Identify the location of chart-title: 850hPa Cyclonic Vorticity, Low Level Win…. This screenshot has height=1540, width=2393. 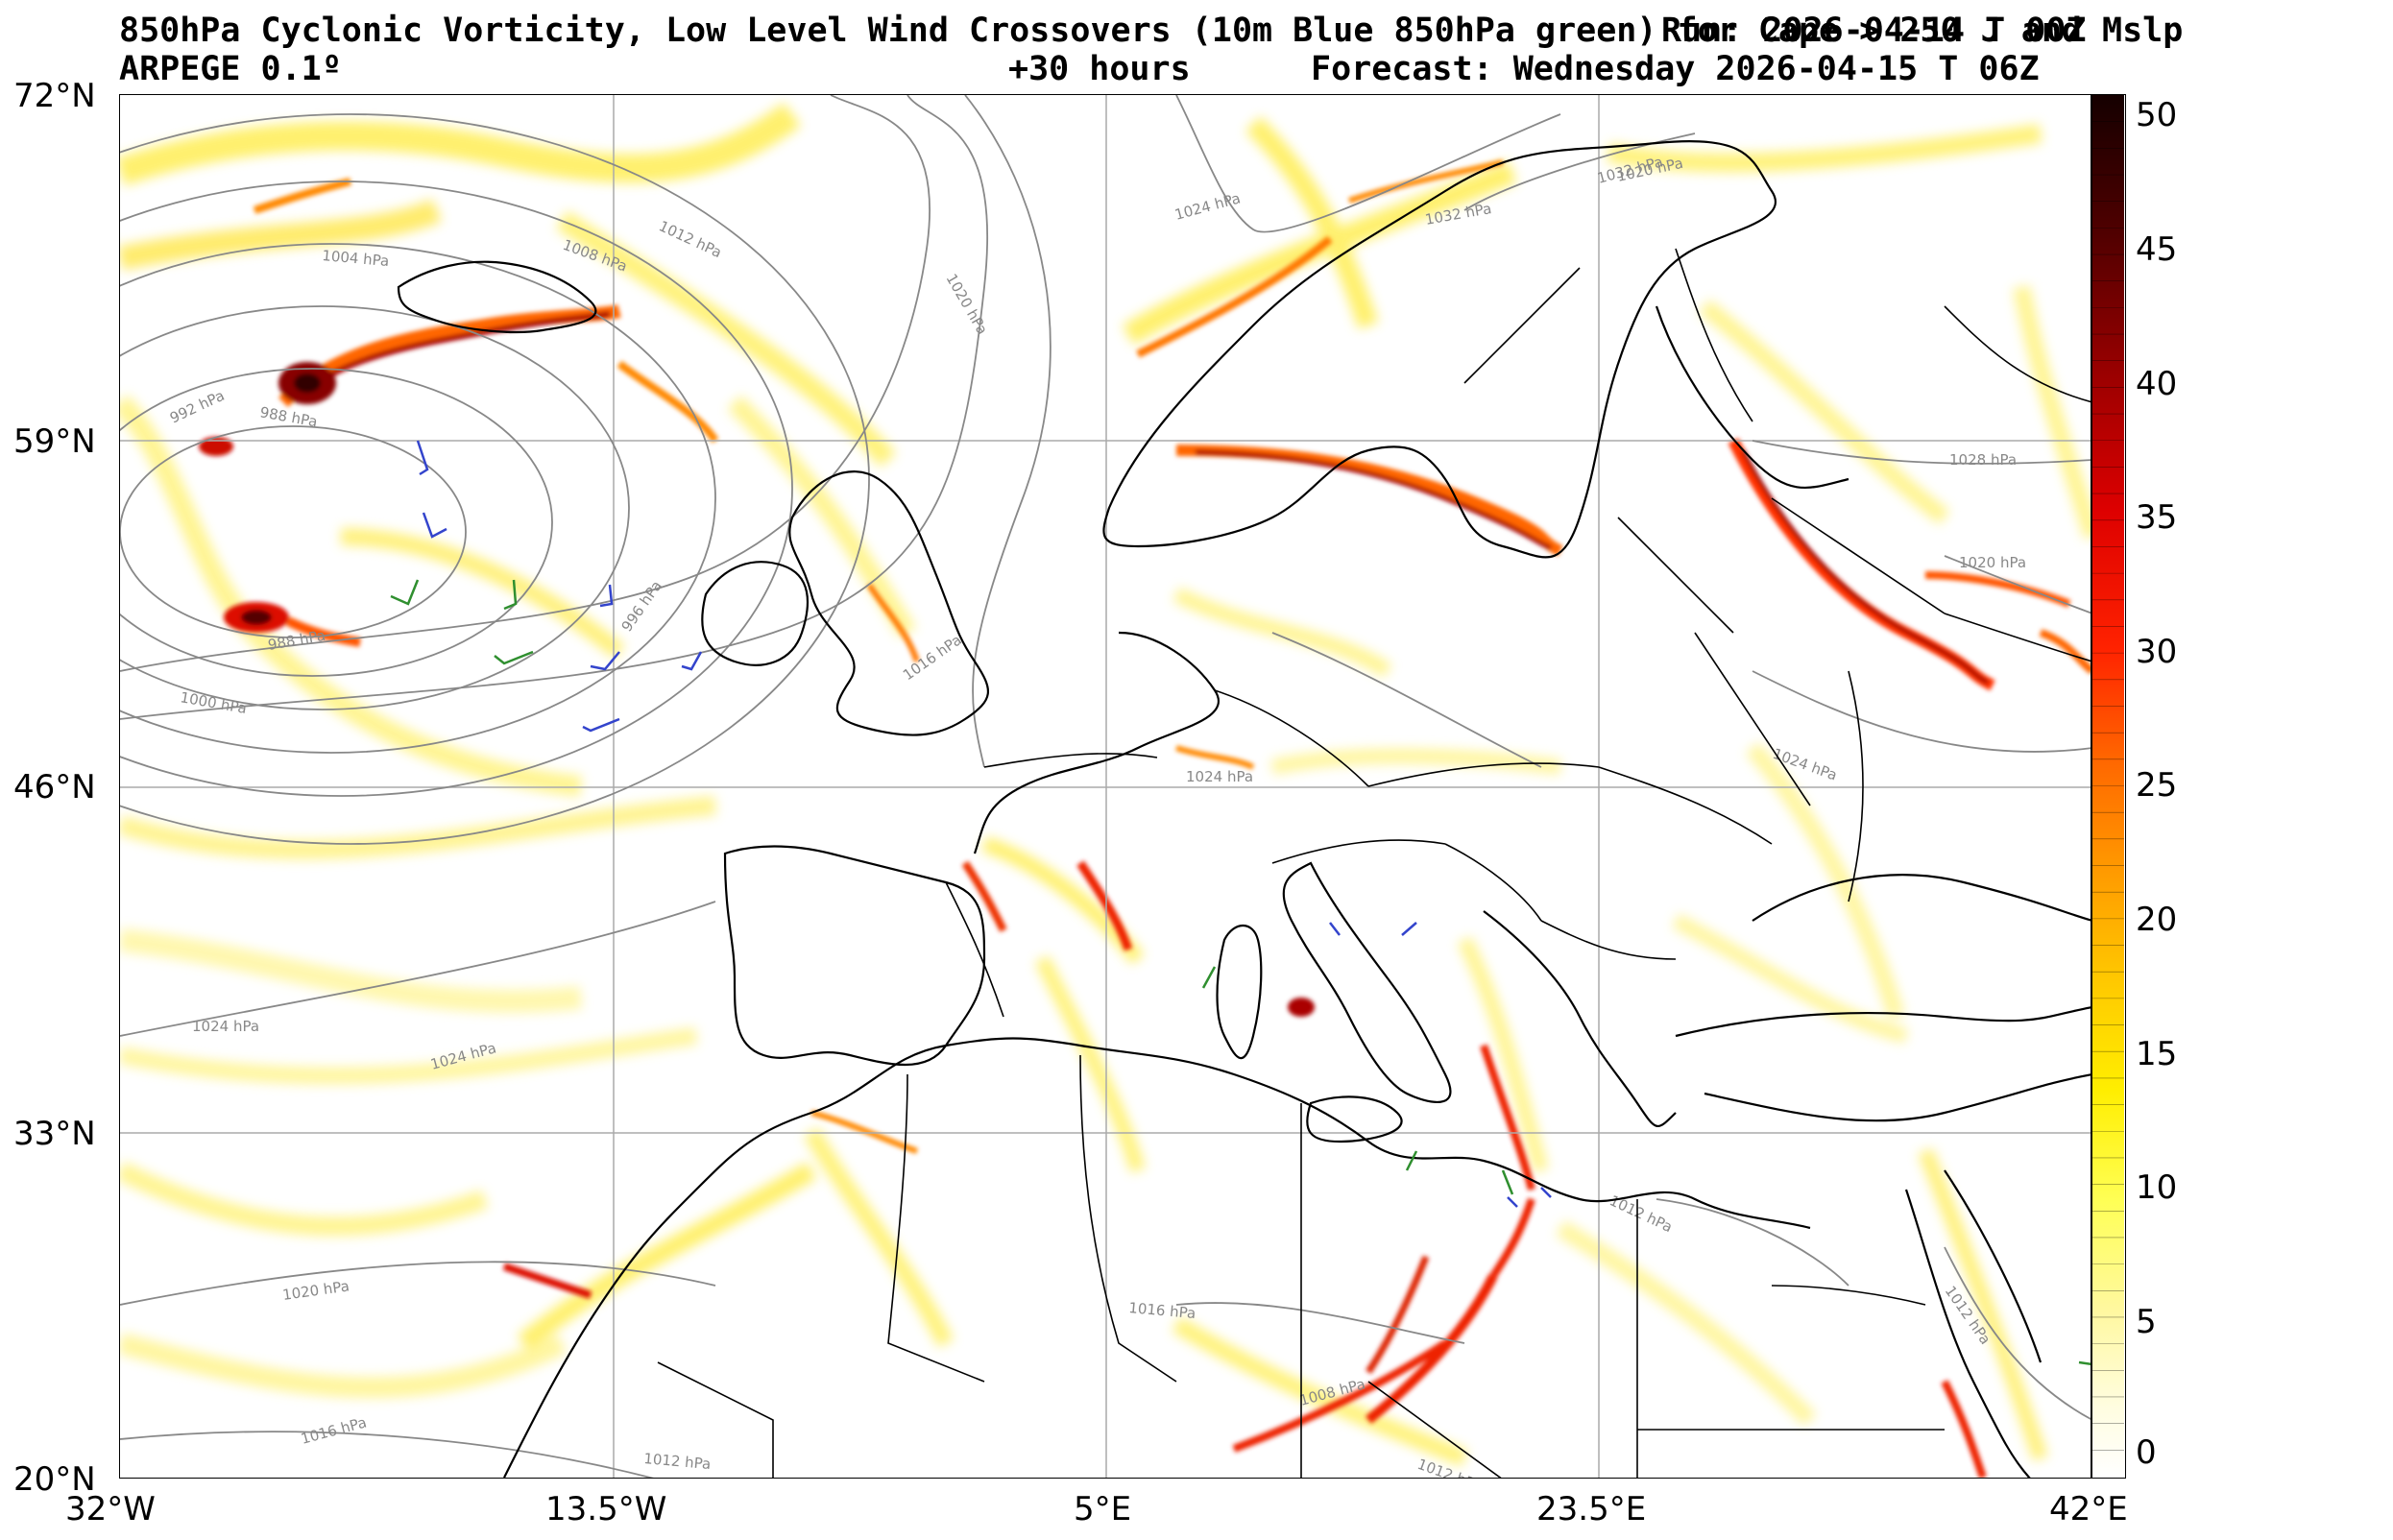
(1151, 31).